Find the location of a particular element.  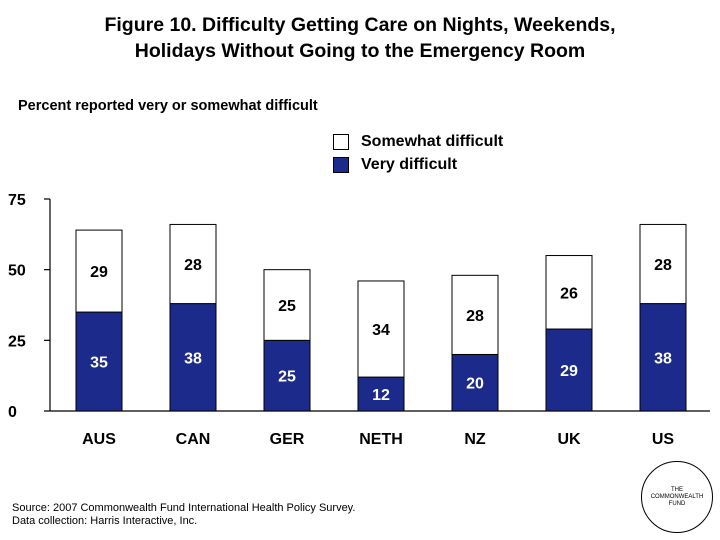

data-label-uk-somewhat: 26 is located at coordinates (569, 293).